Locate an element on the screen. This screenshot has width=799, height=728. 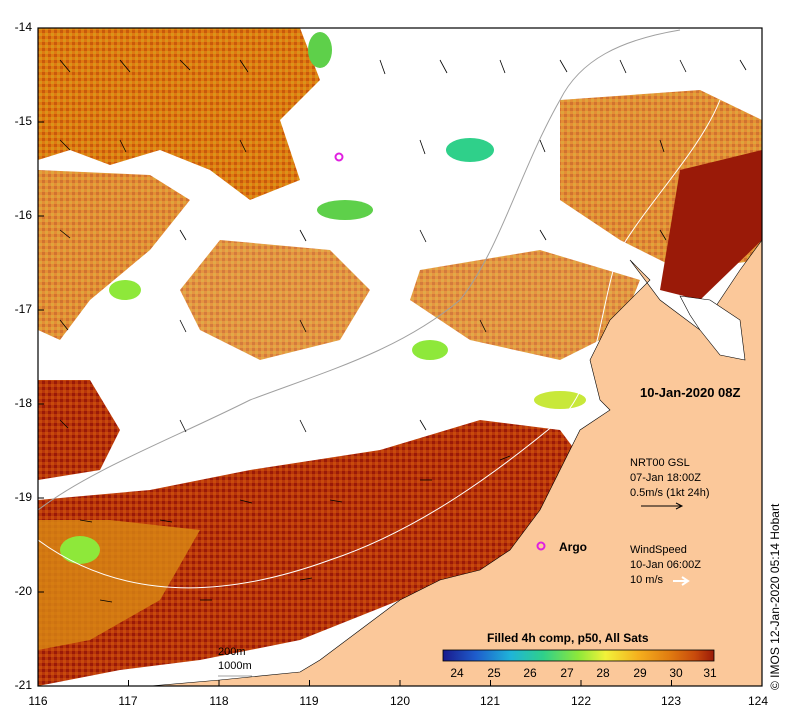
isobath-legend-200m-label: 200m is located at coordinates (232, 652).